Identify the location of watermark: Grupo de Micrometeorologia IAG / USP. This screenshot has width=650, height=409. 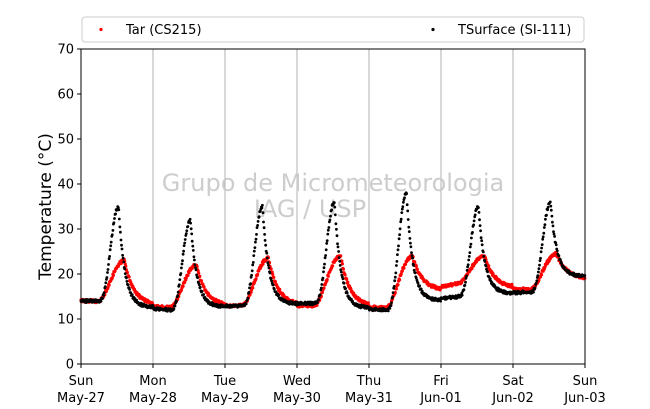
(333, 196).